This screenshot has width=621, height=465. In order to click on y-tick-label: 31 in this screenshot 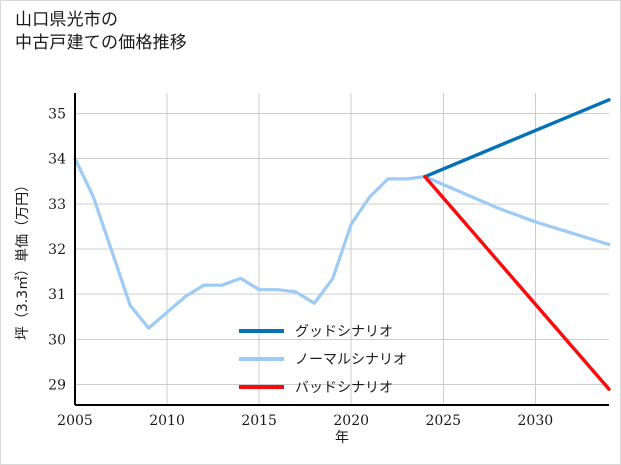, I will do `click(57, 295)`.